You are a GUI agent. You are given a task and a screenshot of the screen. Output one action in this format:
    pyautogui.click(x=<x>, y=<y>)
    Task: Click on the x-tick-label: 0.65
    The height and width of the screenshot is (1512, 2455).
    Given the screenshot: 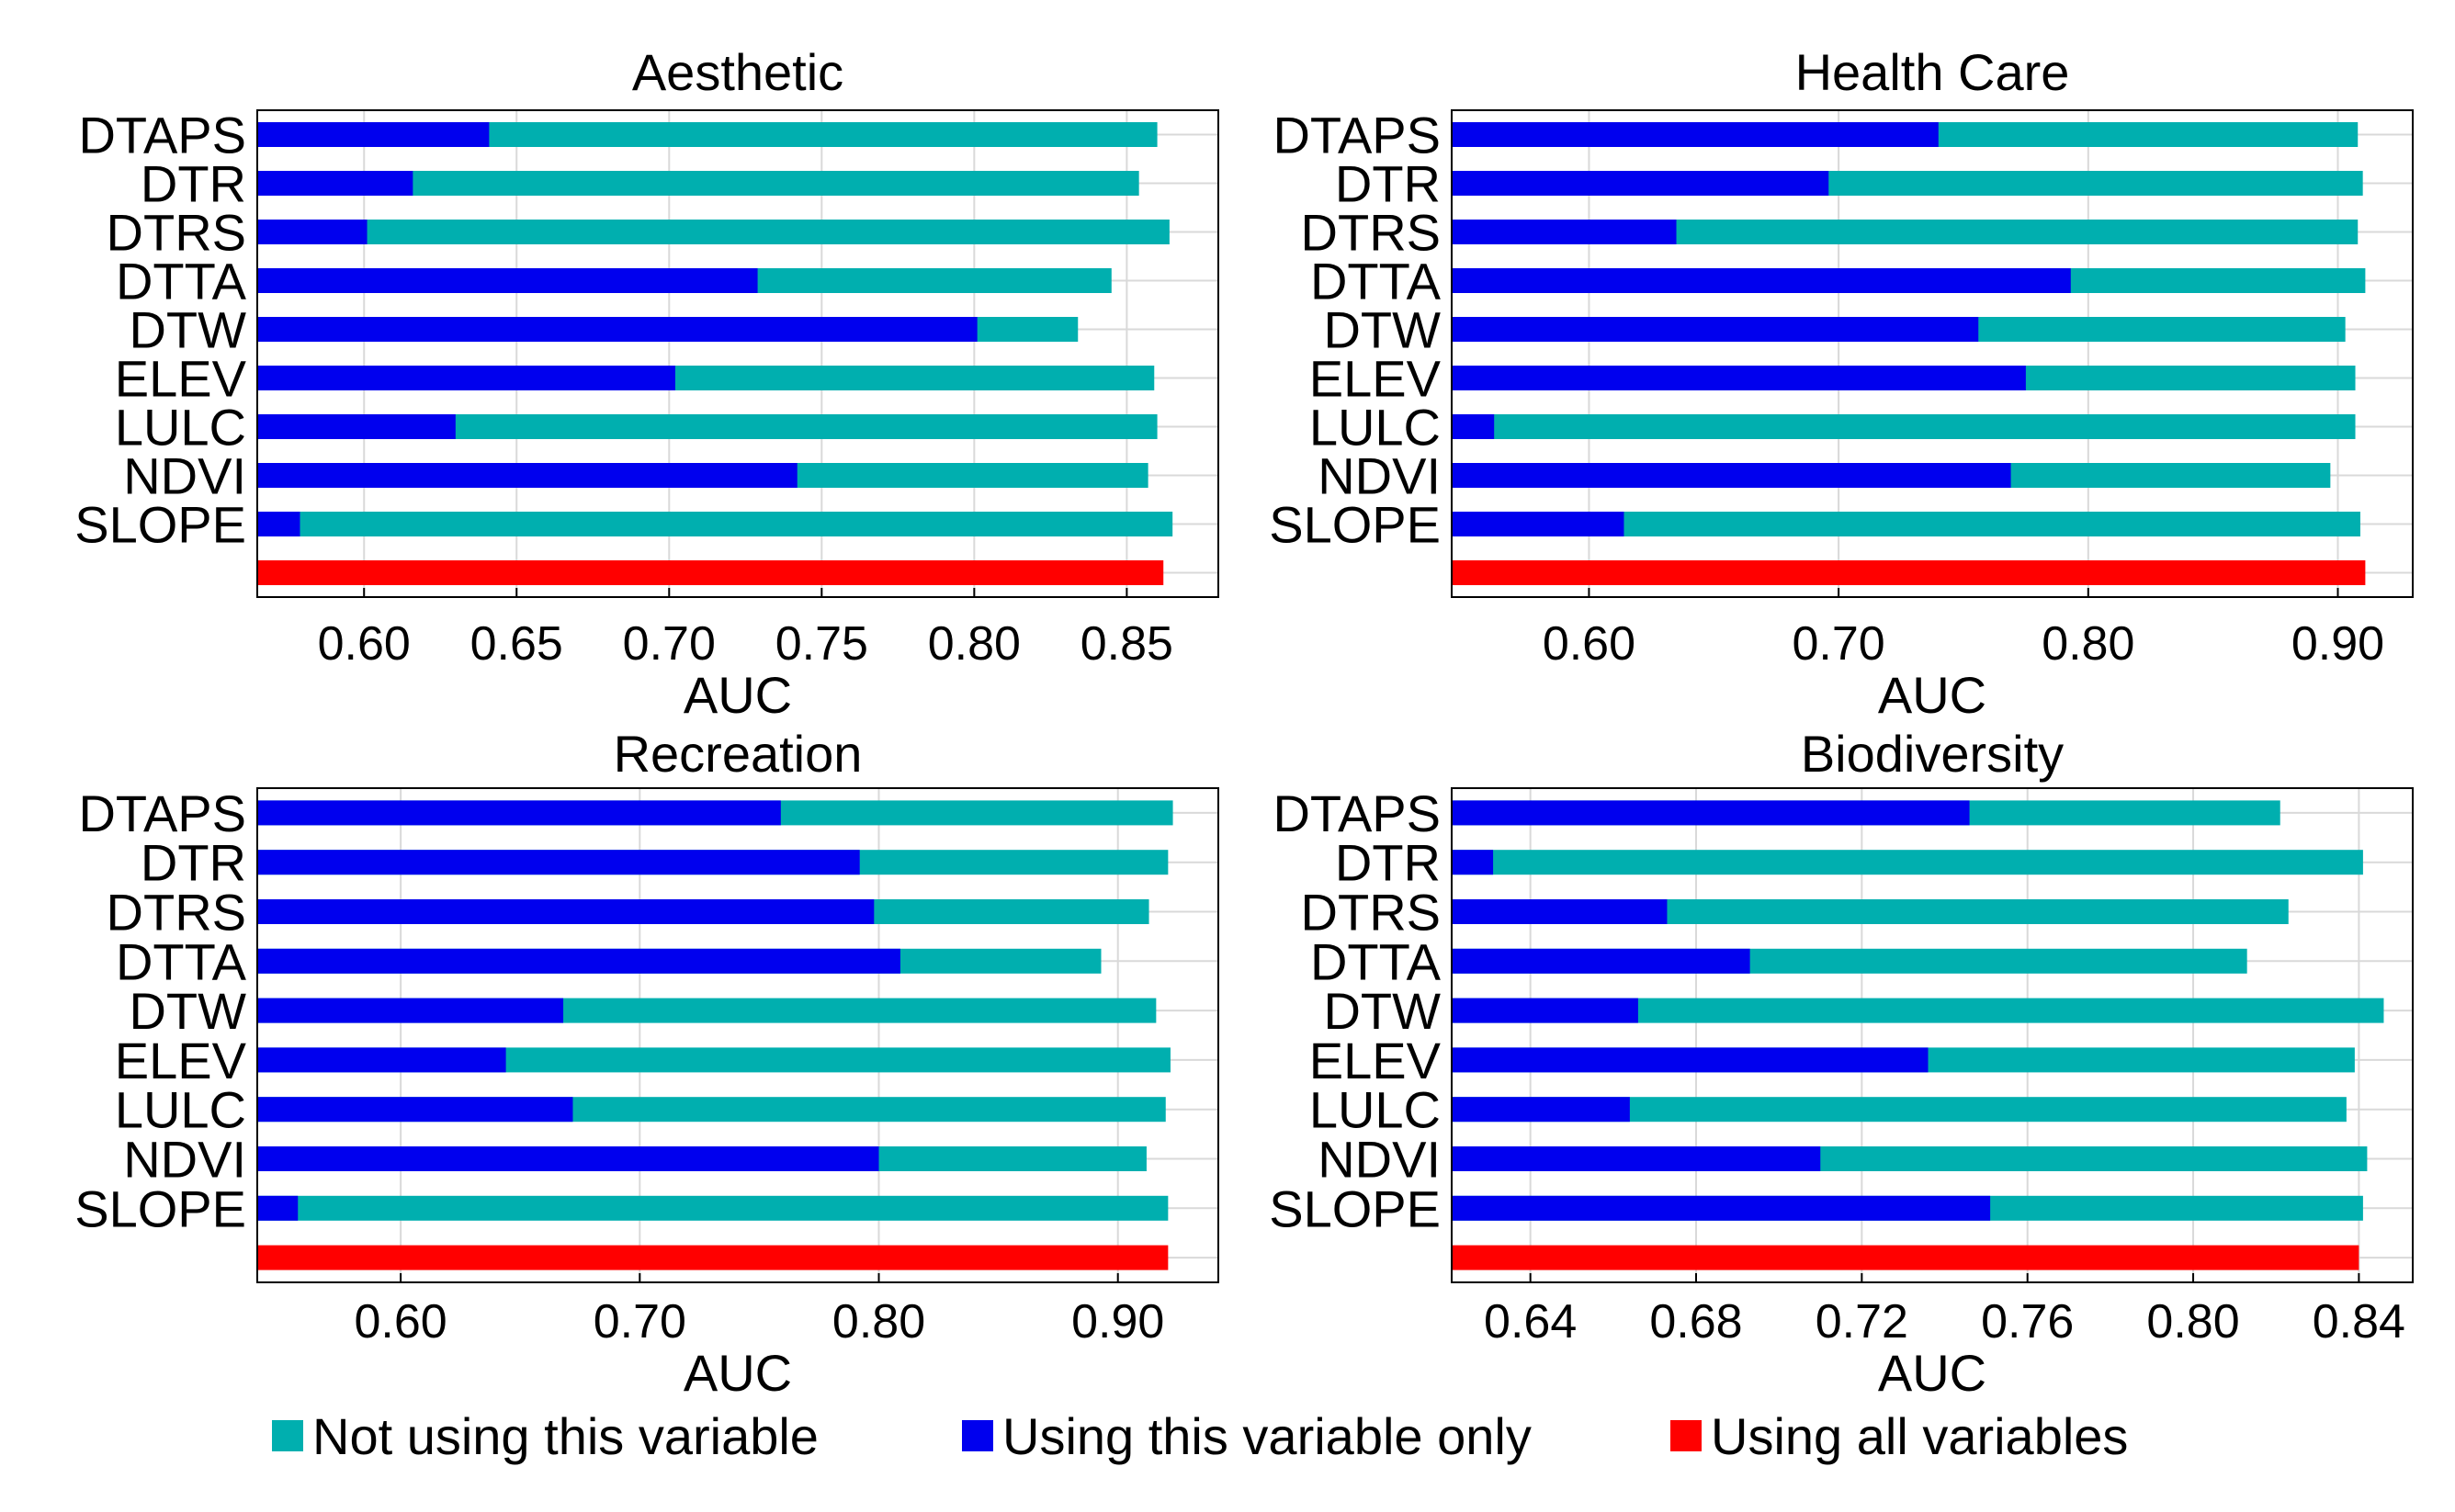 What is the action you would take?
    pyautogui.click(x=516, y=644)
    